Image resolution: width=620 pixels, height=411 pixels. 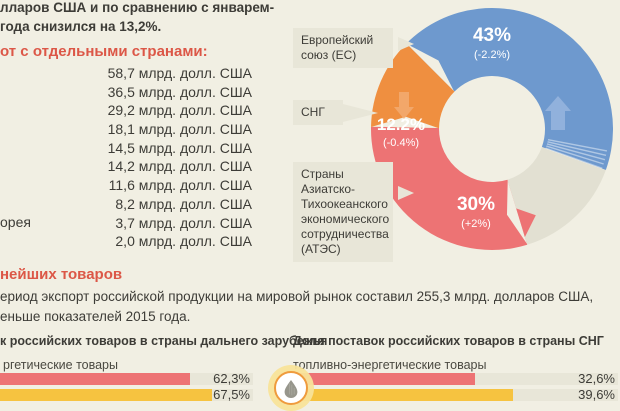 I want to click on bar-track: 62,3%, so click(x=126, y=378).